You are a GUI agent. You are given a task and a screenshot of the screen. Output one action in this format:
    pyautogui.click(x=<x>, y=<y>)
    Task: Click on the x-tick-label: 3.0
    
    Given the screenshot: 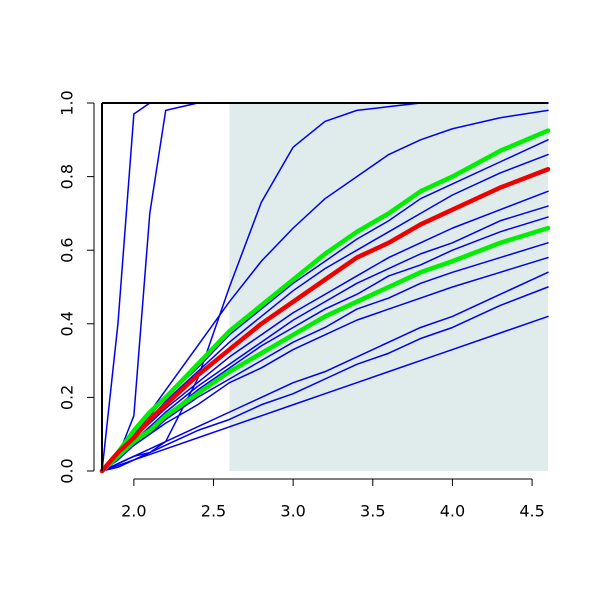 What is the action you would take?
    pyautogui.click(x=292, y=511)
    